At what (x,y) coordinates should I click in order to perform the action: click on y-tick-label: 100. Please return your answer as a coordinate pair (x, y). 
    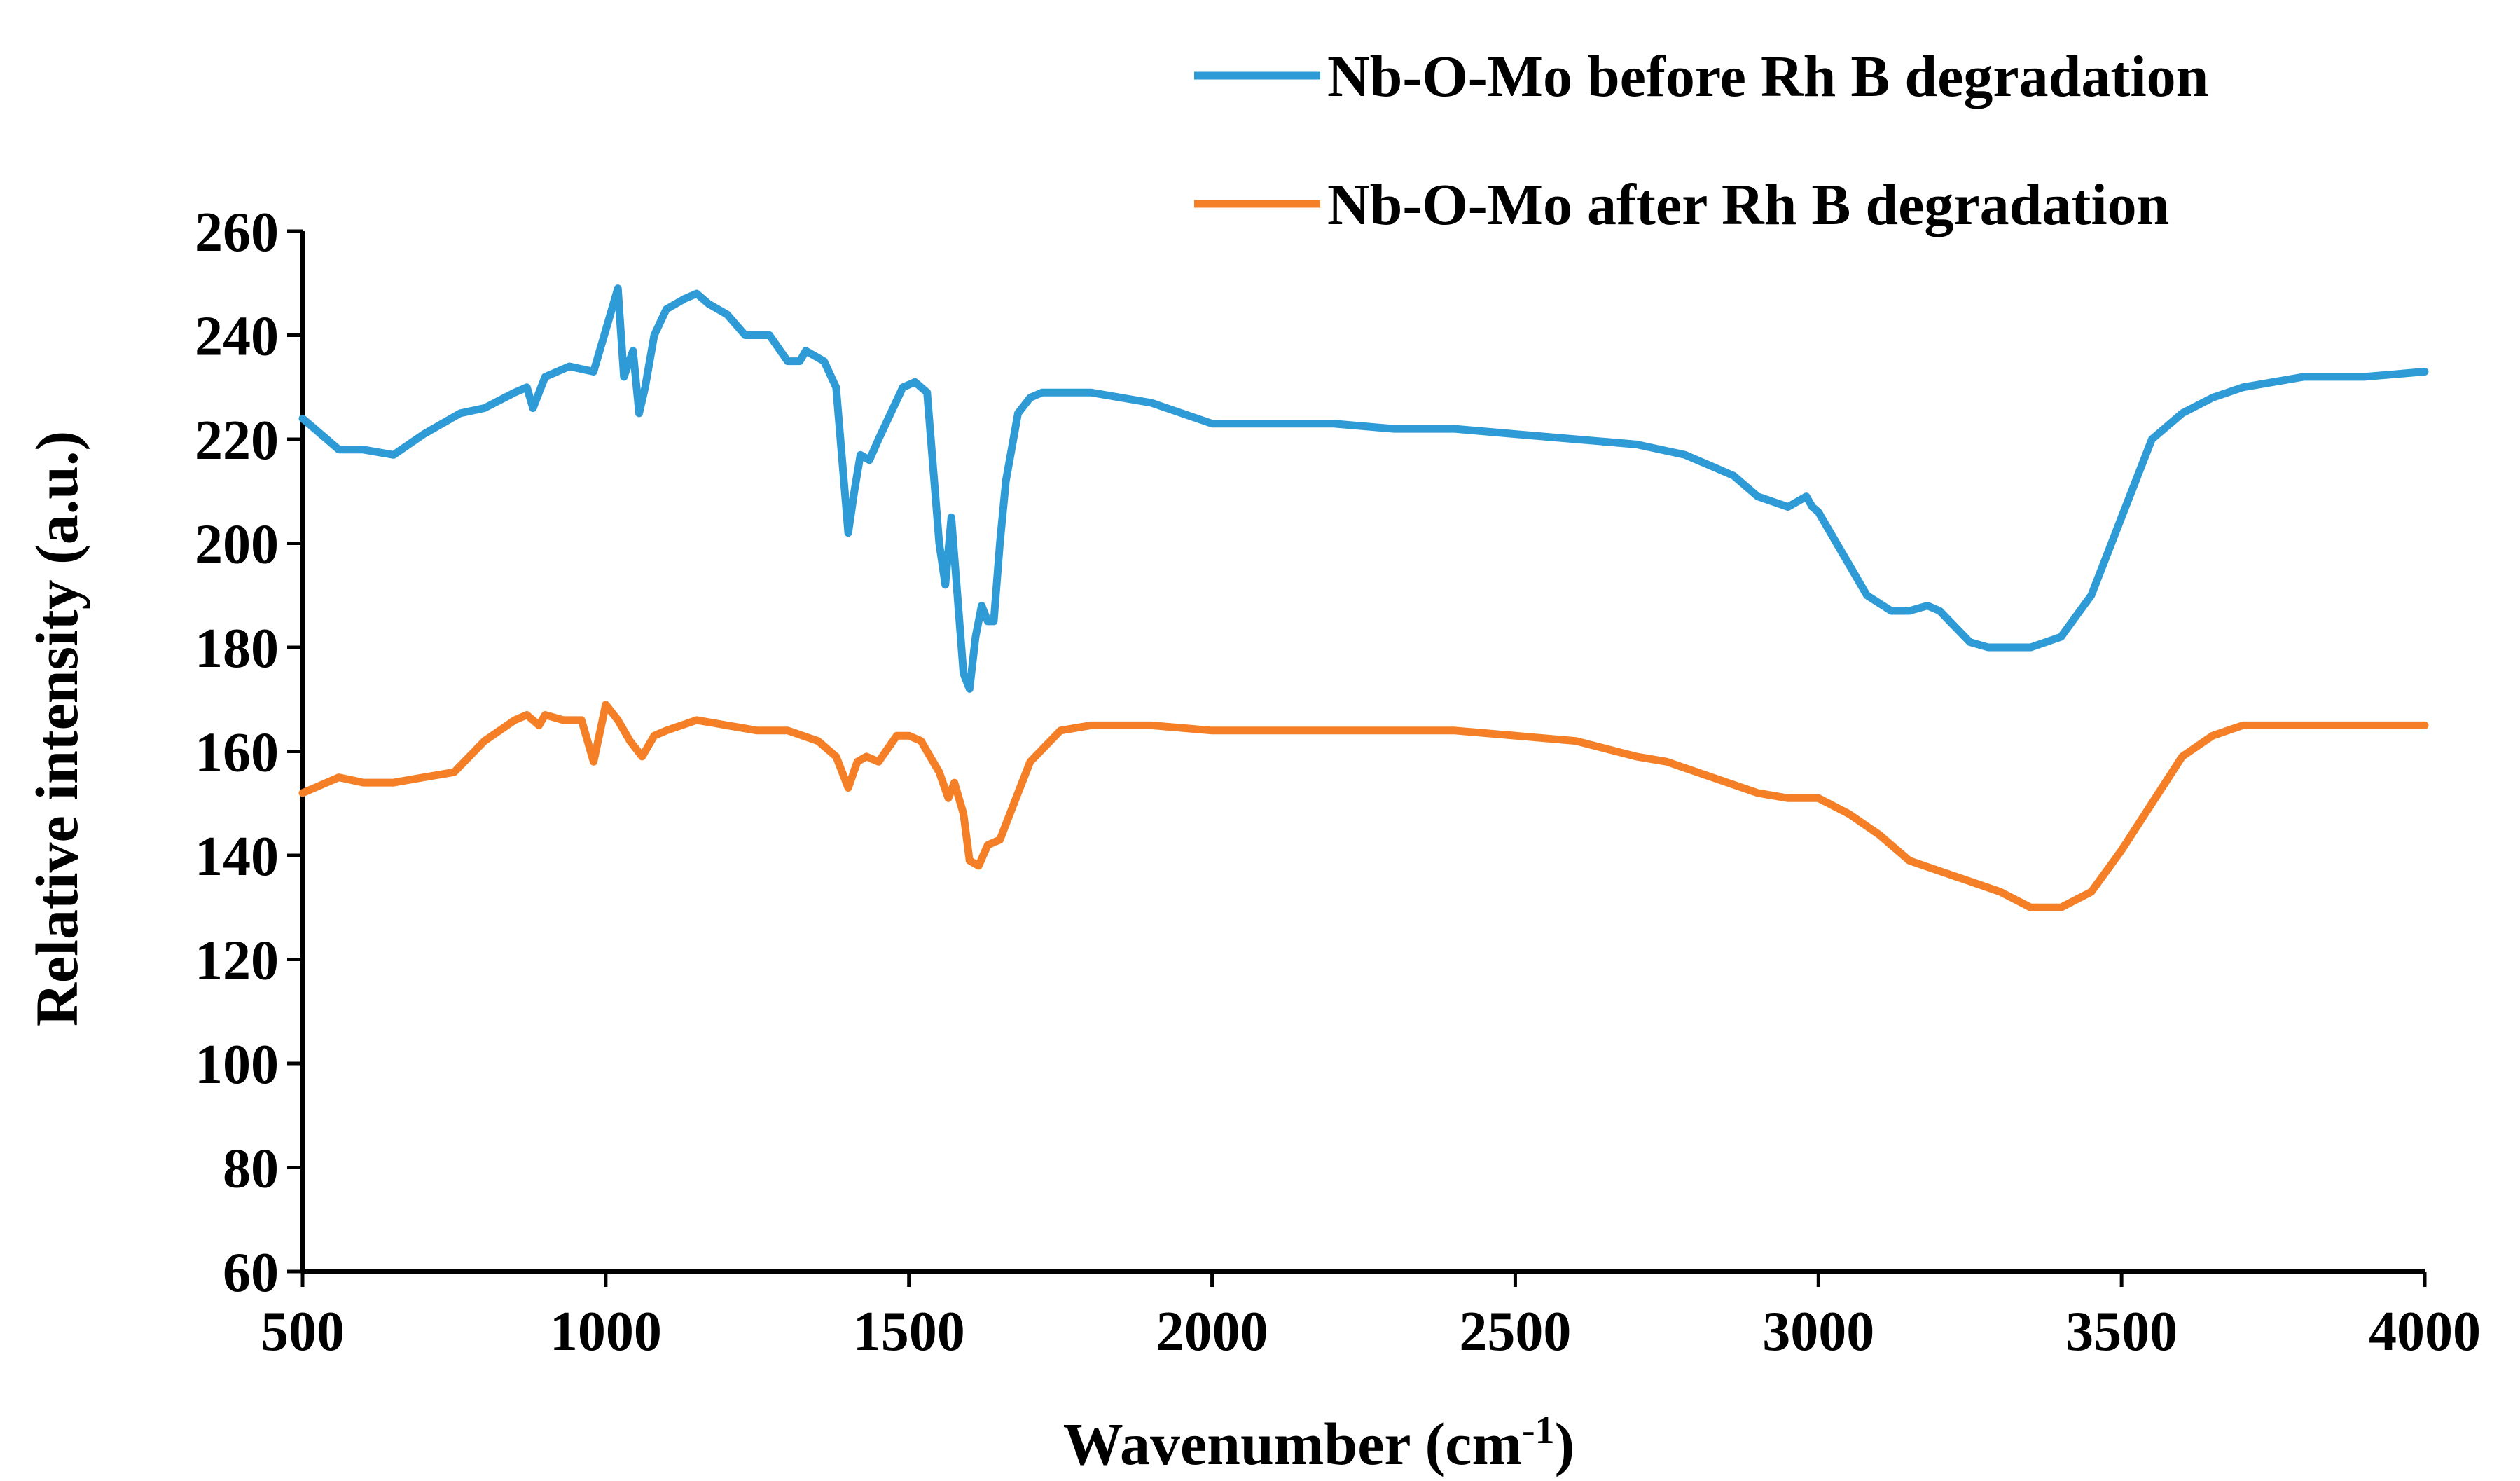
    Looking at the image, I should click on (237, 1065).